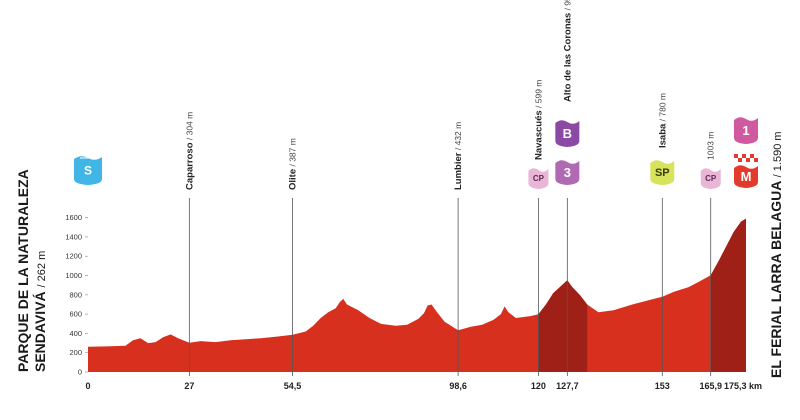 The height and width of the screenshot is (420, 800). I want to click on x-tick-label: 120, so click(538, 386).